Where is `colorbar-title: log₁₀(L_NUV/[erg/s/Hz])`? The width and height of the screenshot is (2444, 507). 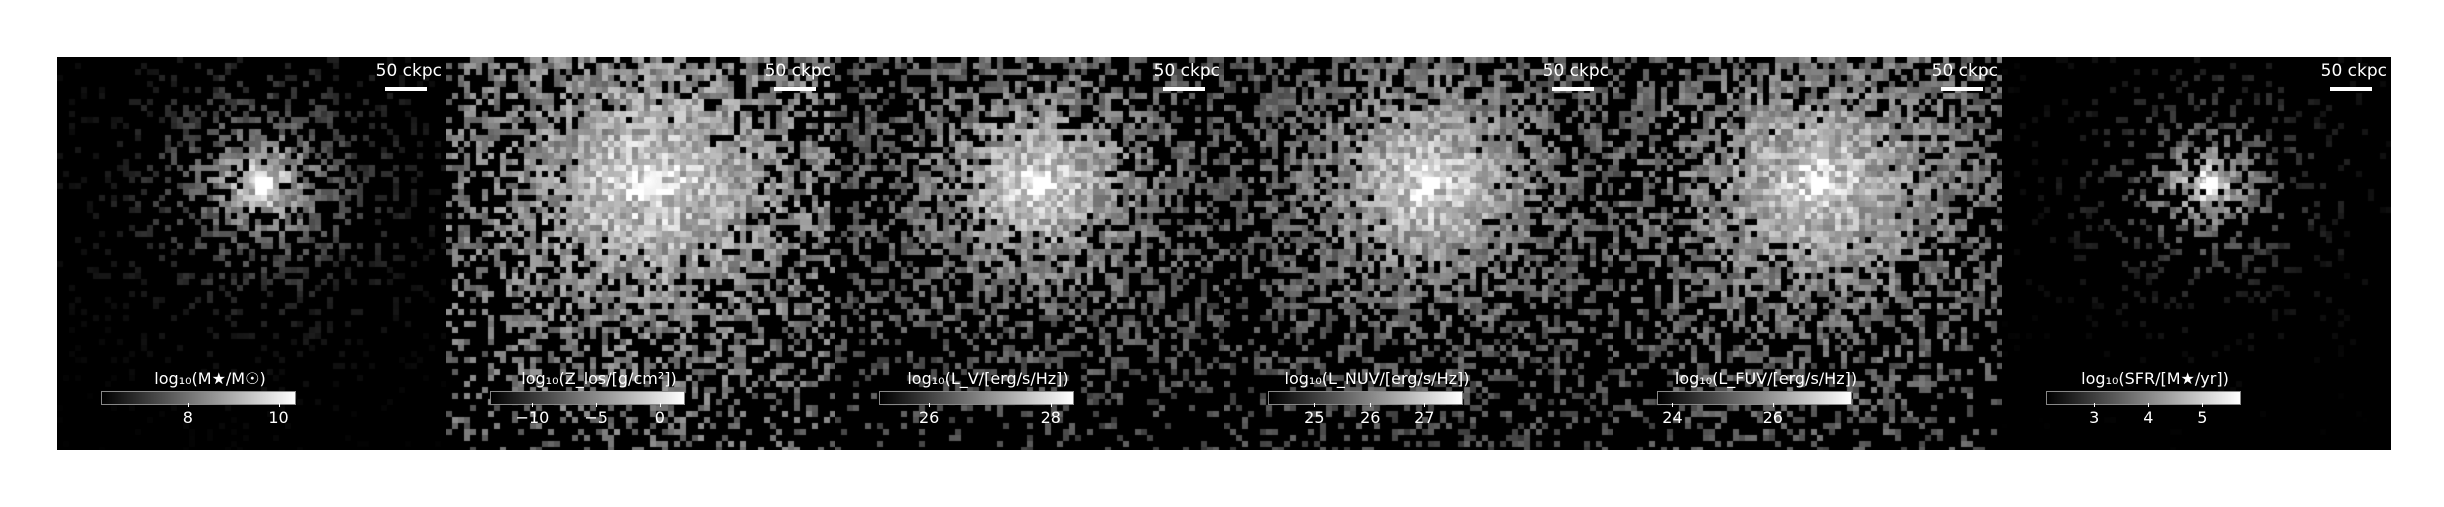
colorbar-title: log₁₀(L_NUV/[erg/s/Hz]) is located at coordinates (1377, 378).